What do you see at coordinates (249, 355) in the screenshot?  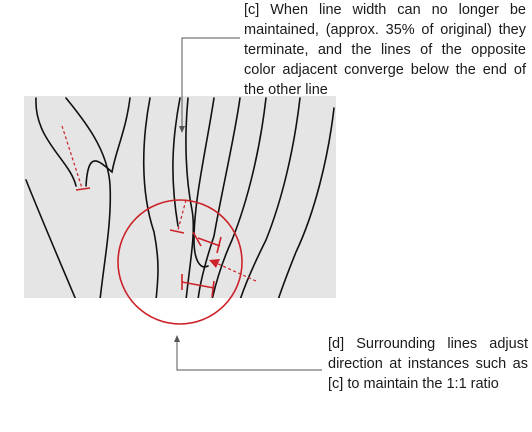 I see `leader-line-d` at bounding box center [249, 355].